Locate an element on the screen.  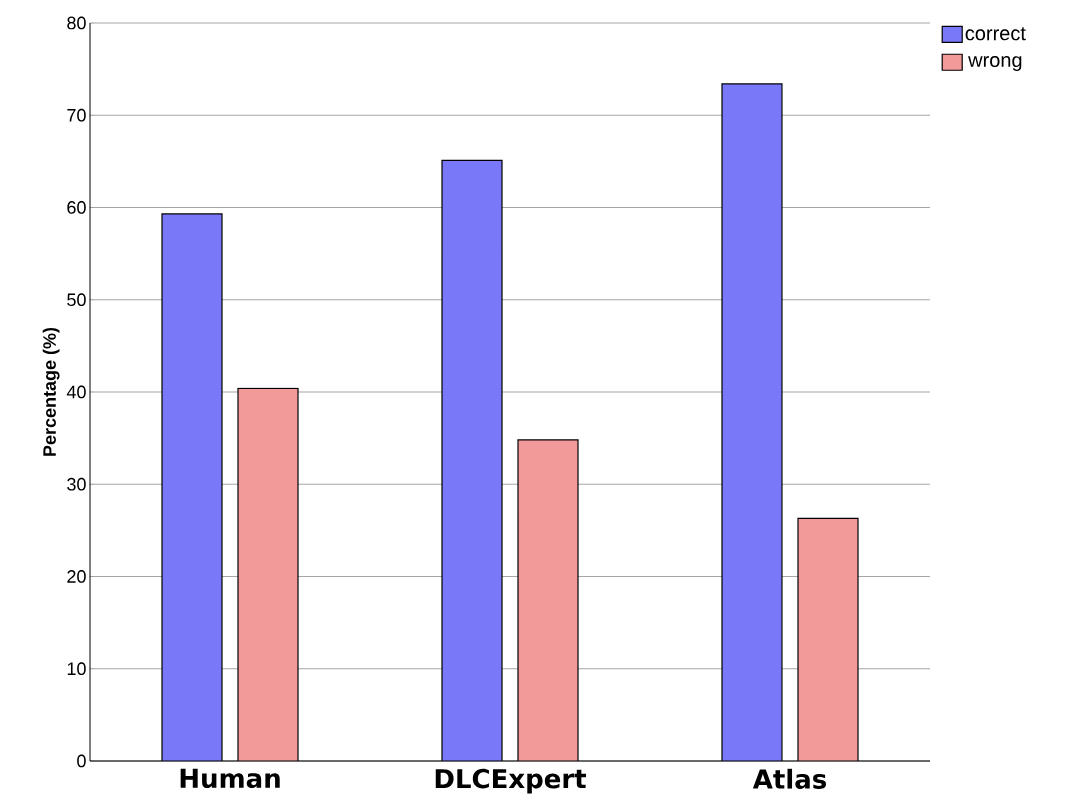
y-tick-label: 60 is located at coordinates (76, 207).